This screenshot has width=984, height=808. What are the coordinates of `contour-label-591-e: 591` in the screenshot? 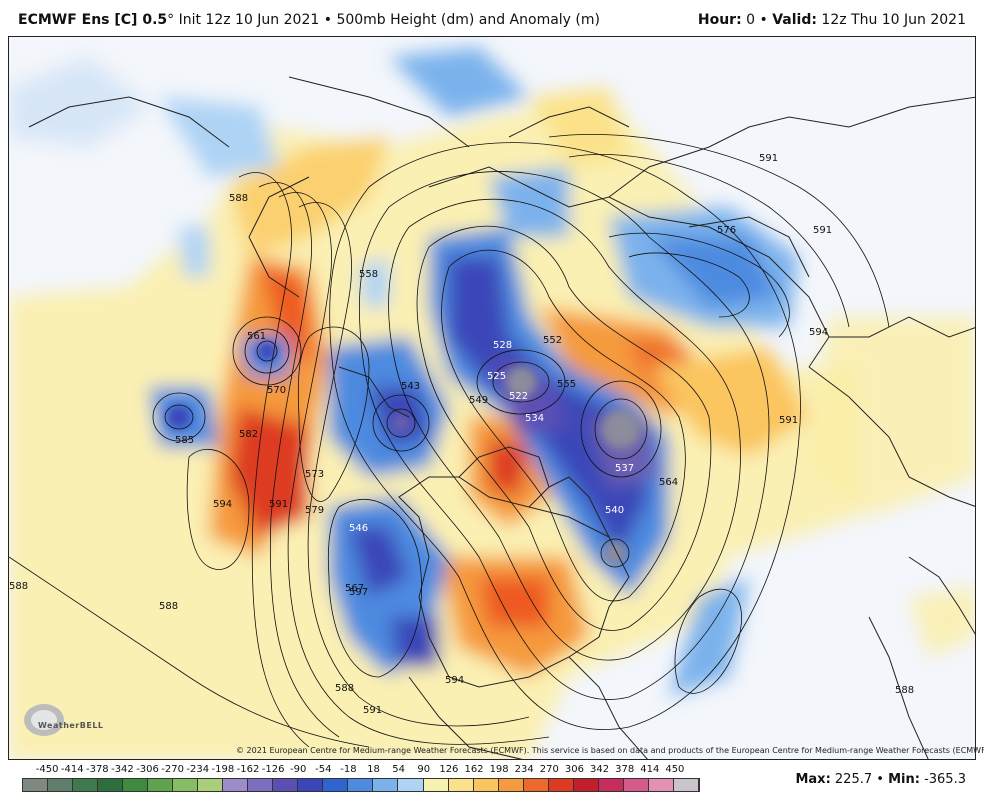 It's located at (768, 158).